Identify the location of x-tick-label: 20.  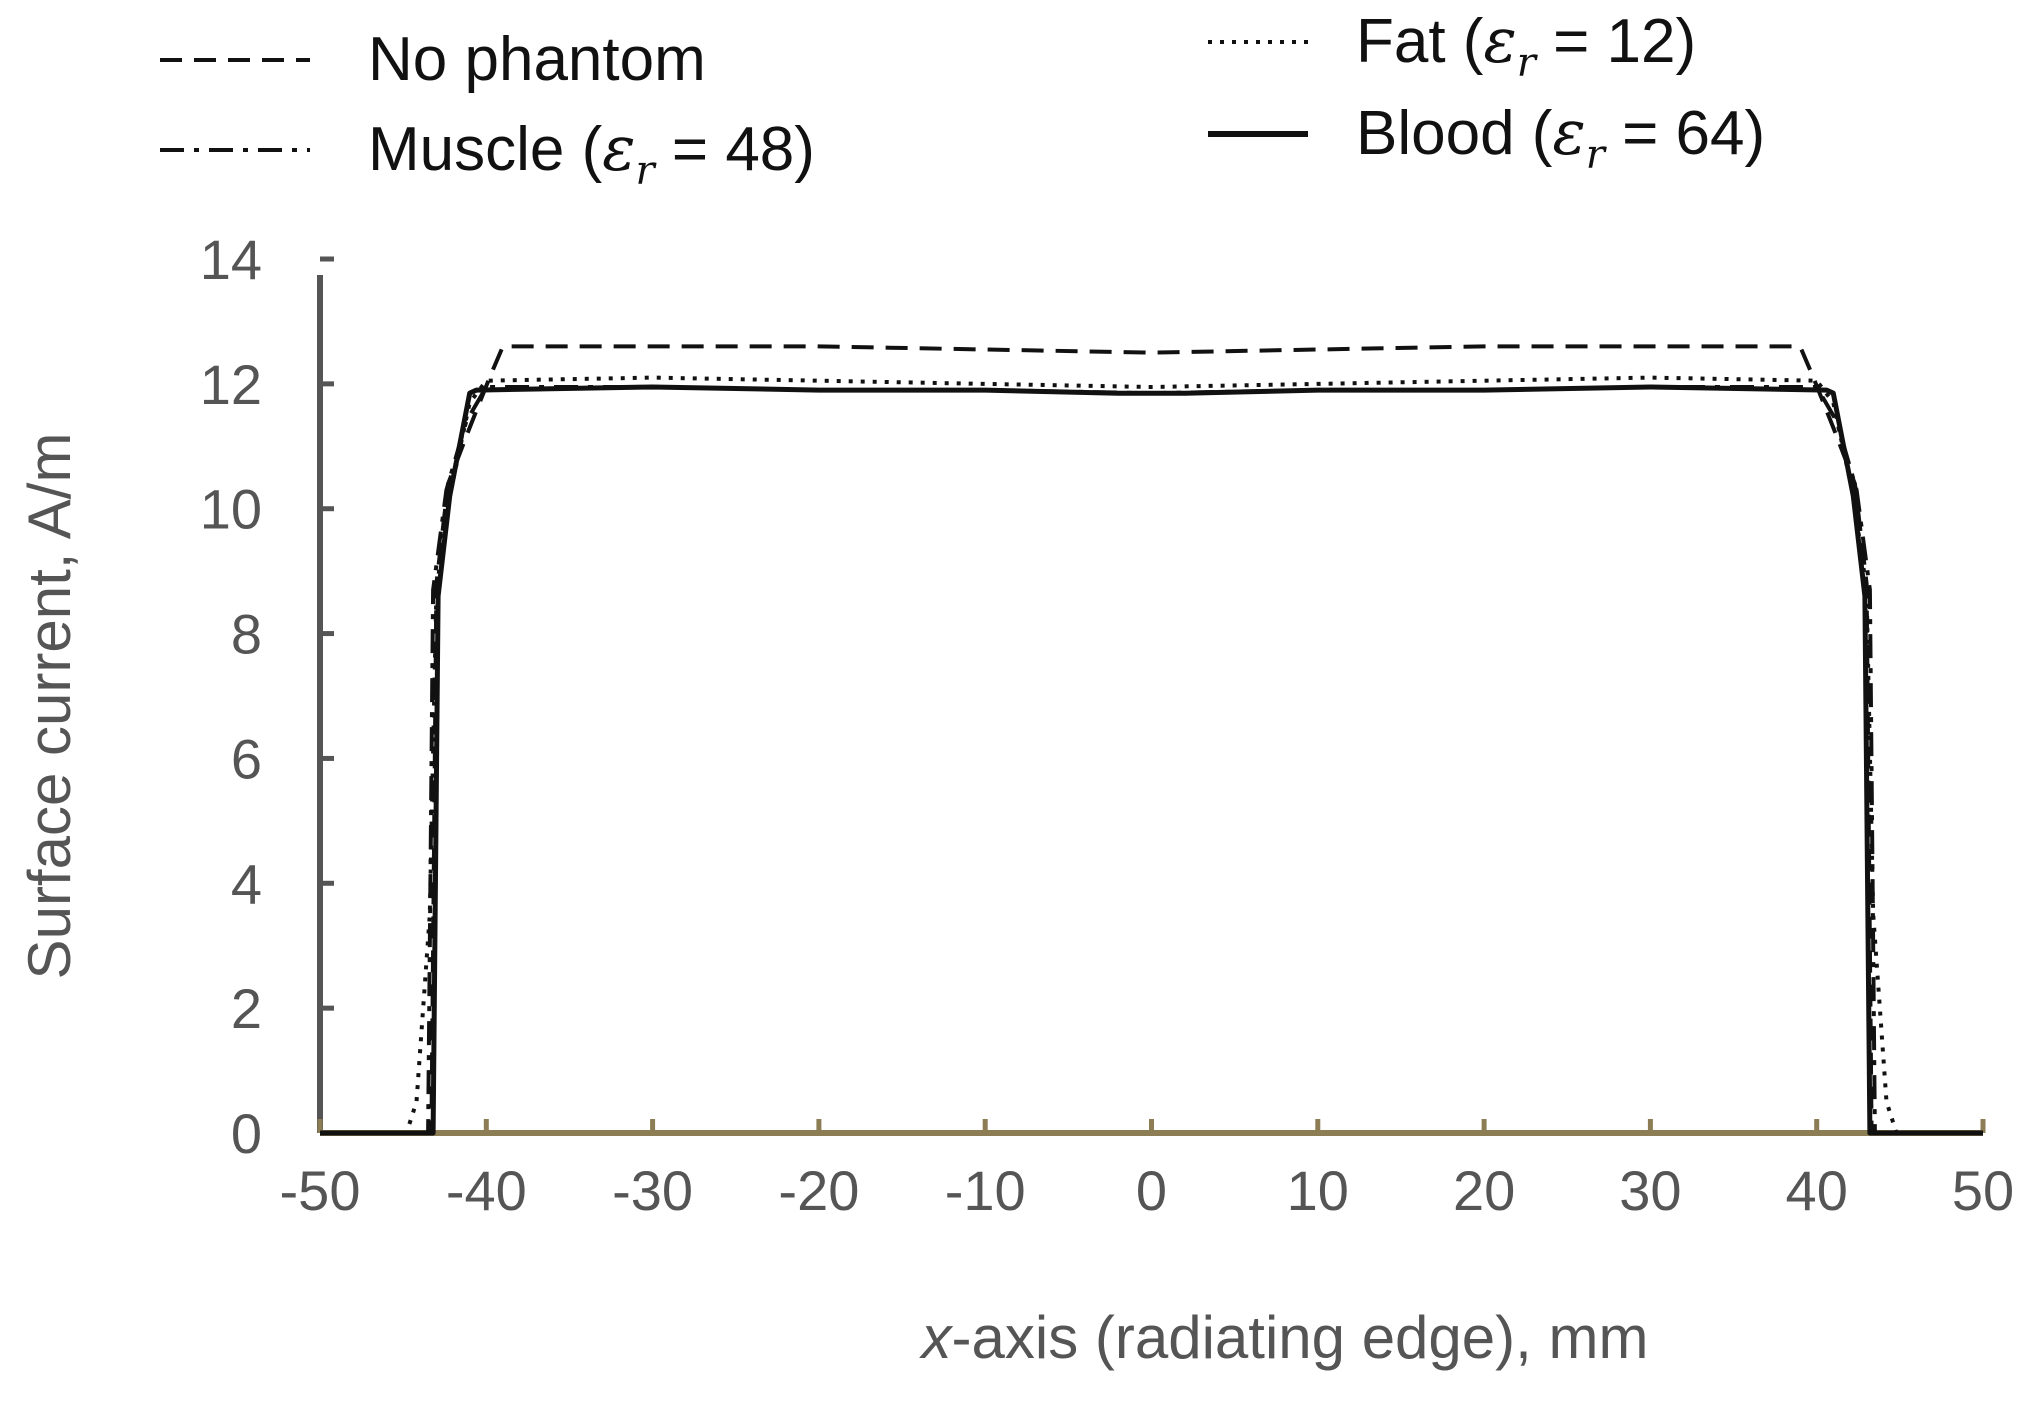
(1484, 1190).